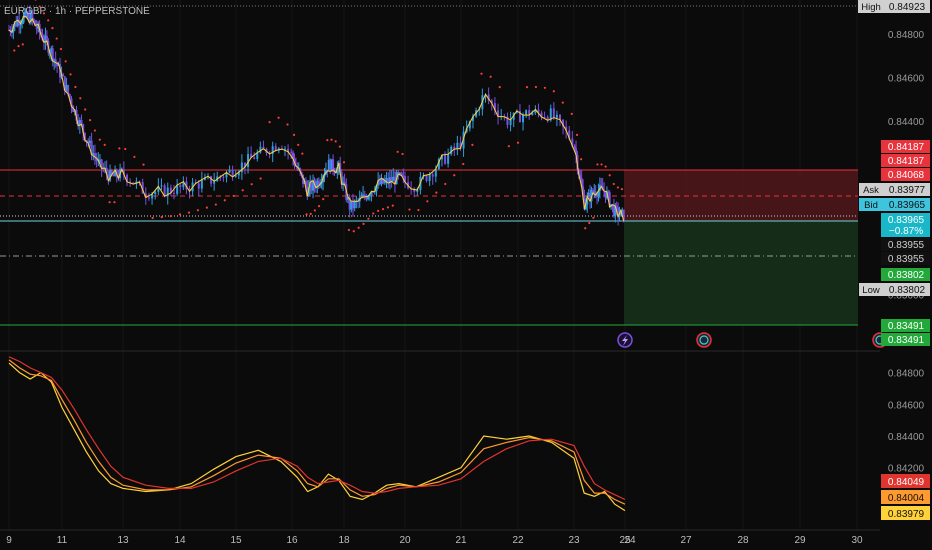 Image resolution: width=932 pixels, height=550 pixels. I want to click on time-tick: 14, so click(180, 540).